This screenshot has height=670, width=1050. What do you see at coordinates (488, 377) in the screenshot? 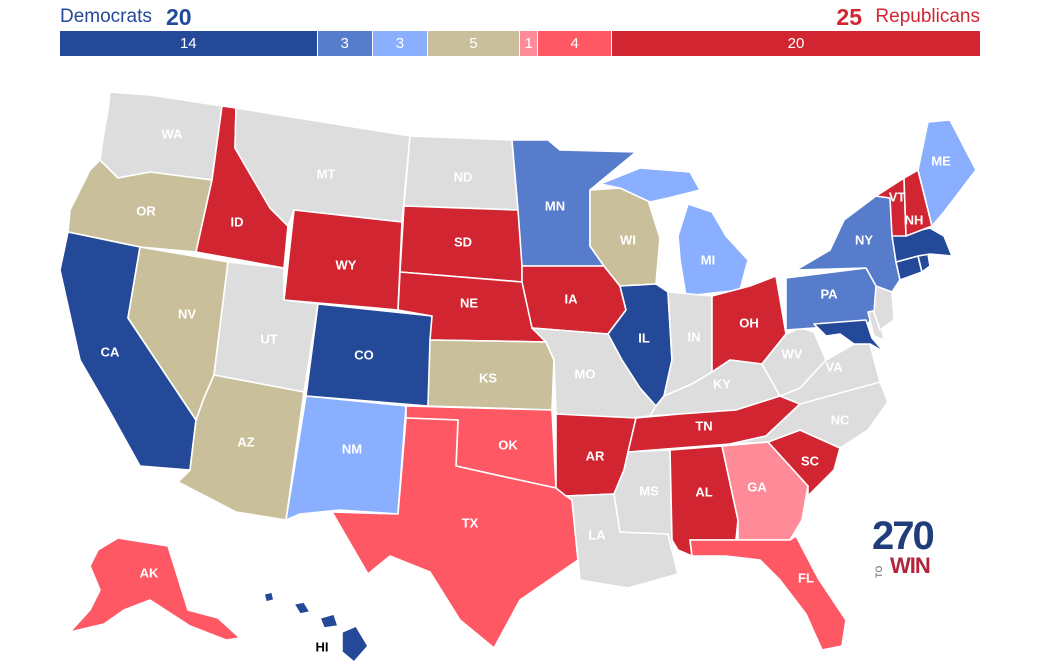
I see `label-ks: KS` at bounding box center [488, 377].